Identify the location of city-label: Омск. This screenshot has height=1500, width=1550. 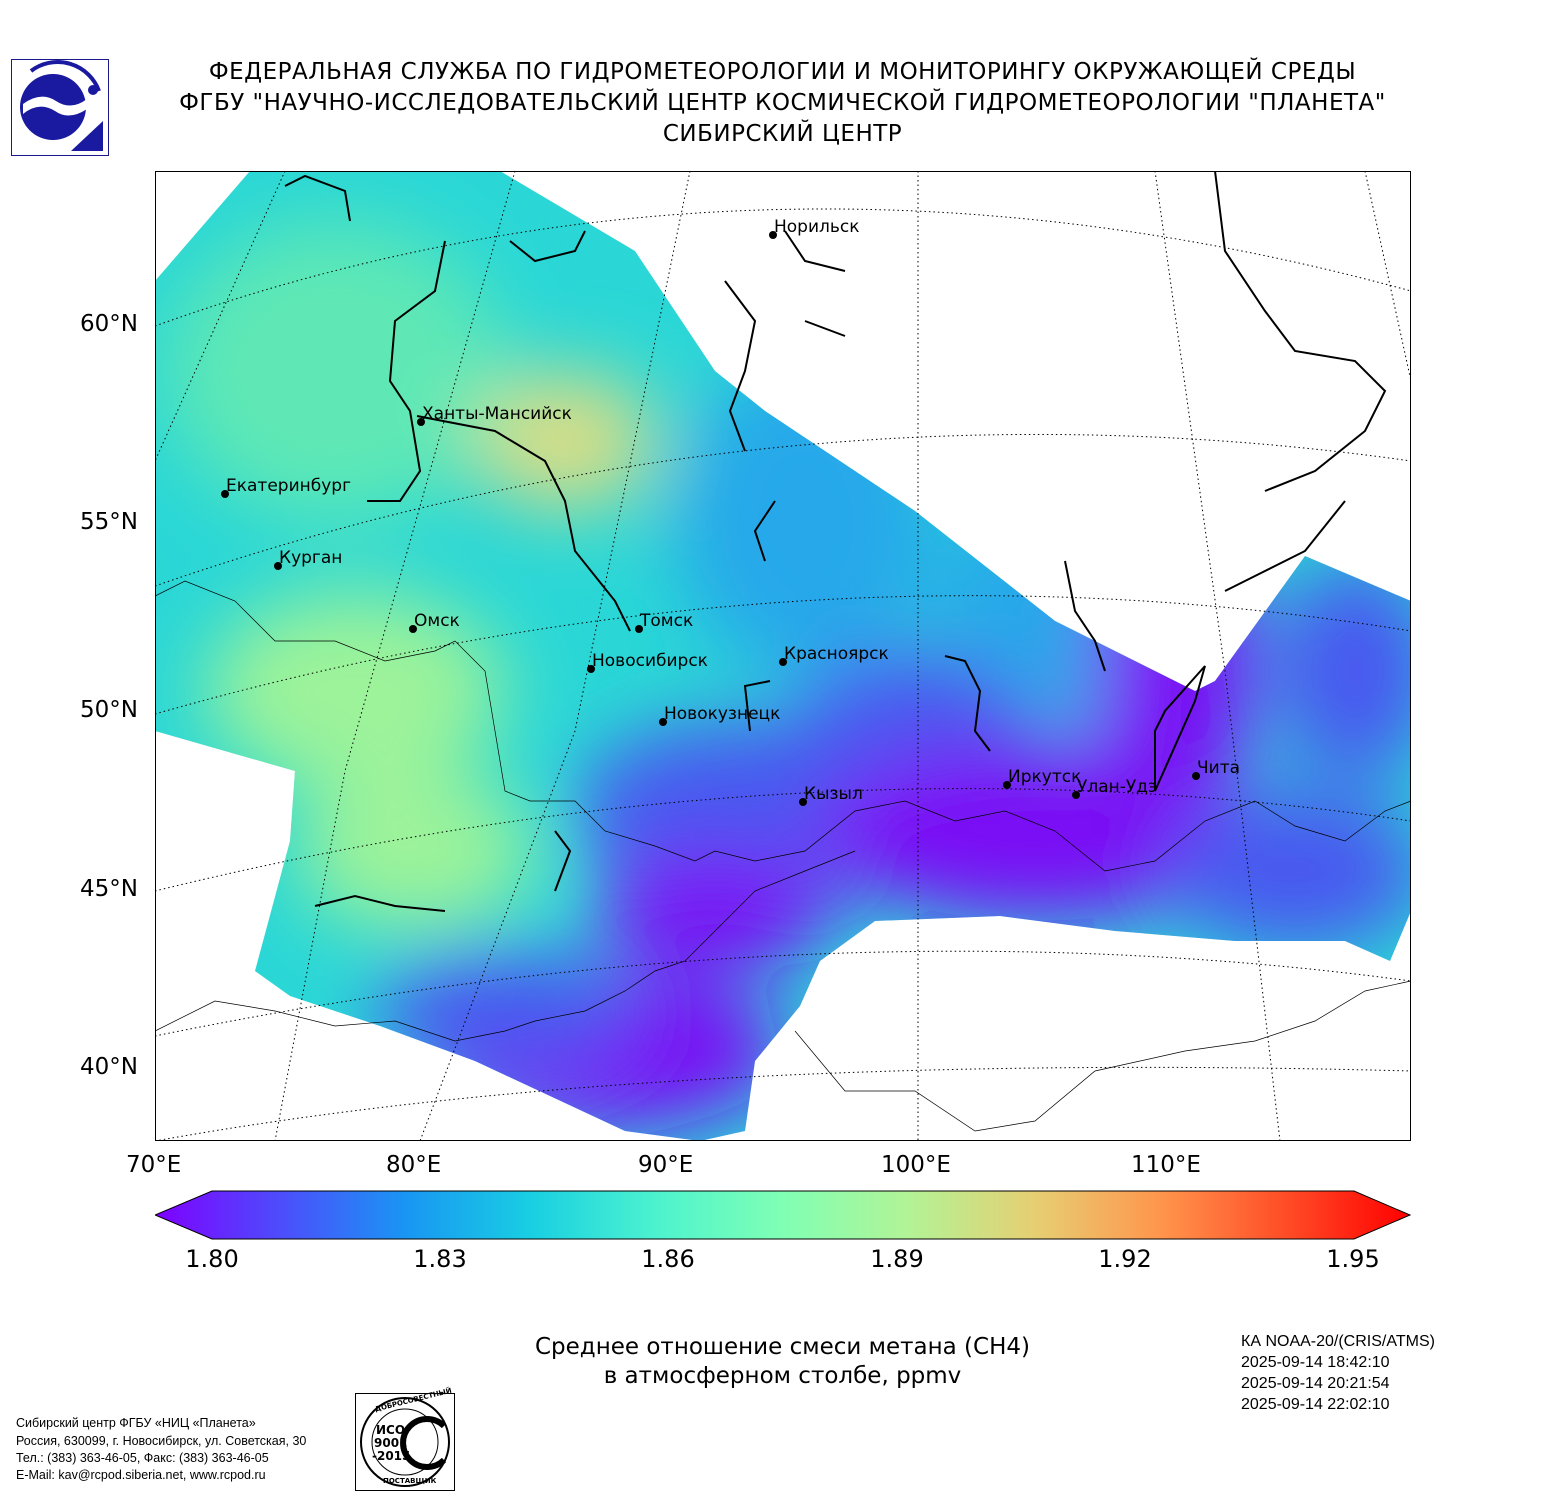
(437, 621).